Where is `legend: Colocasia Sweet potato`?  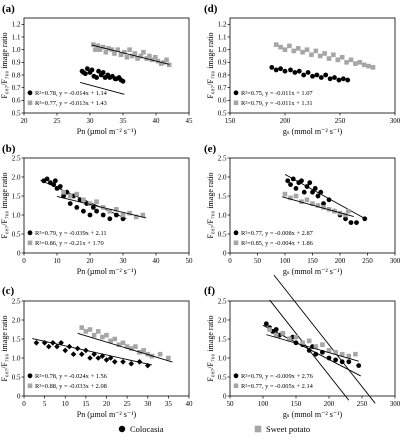
legend: Colocasia Sweet potato is located at coordinates (214, 429).